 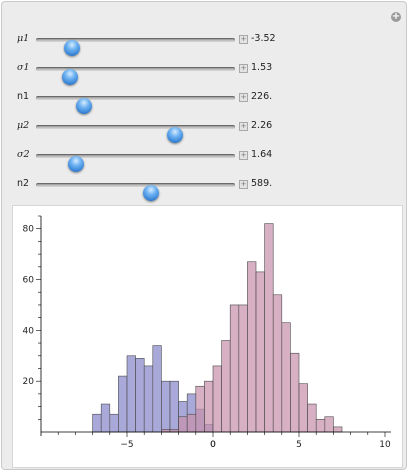 What do you see at coordinates (29, 331) in the screenshot?
I see `y-tick-label-1: 40` at bounding box center [29, 331].